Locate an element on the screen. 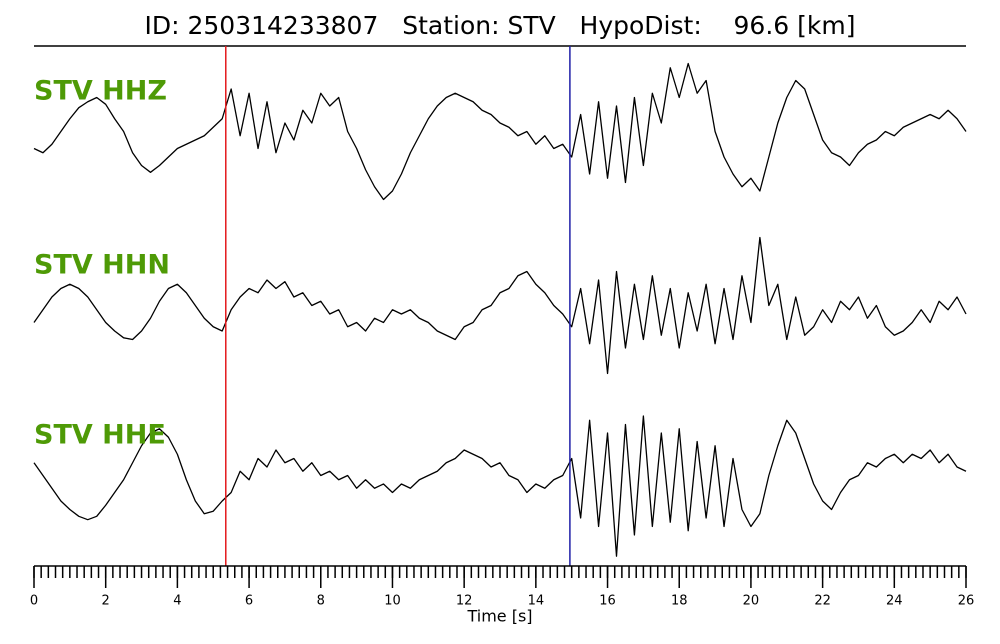 The height and width of the screenshot is (644, 1000). trace-label: STV HHN is located at coordinates (102, 265).